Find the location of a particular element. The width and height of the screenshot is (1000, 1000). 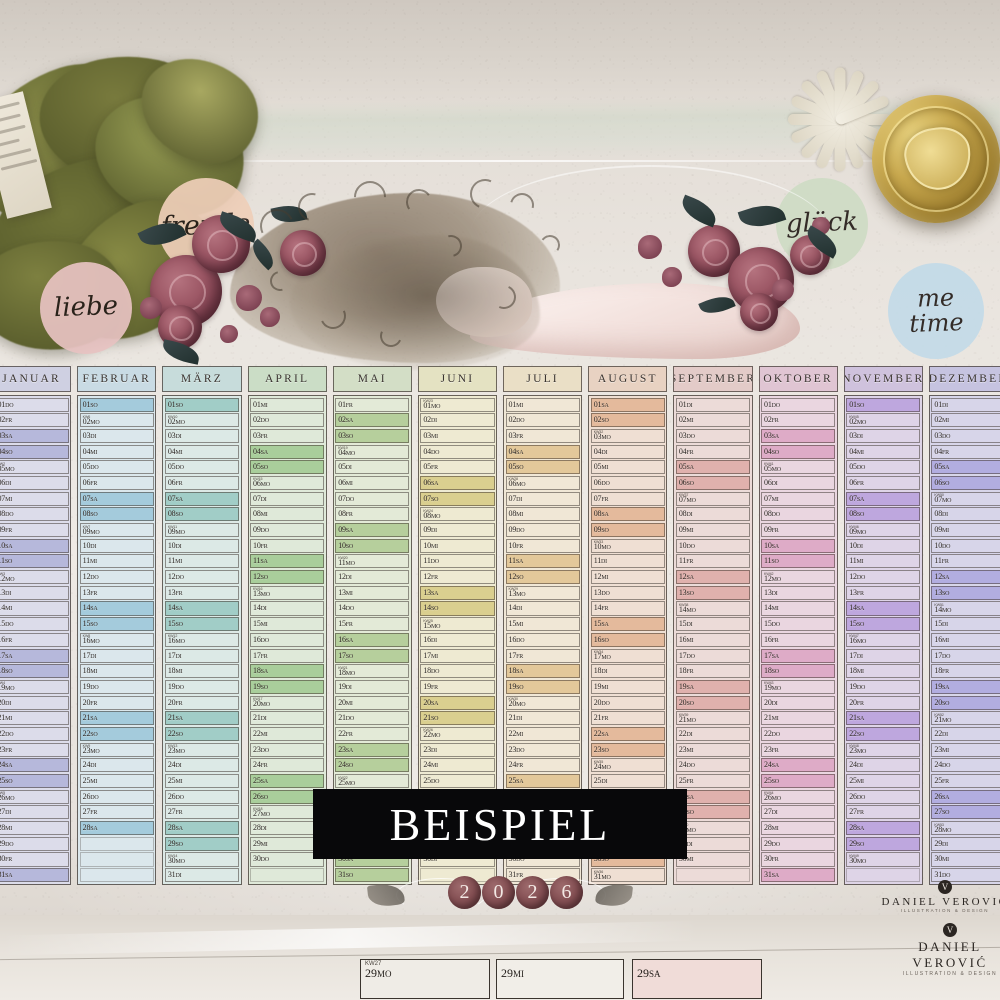

day-cell: 24SO is located at coordinates (372, 765).